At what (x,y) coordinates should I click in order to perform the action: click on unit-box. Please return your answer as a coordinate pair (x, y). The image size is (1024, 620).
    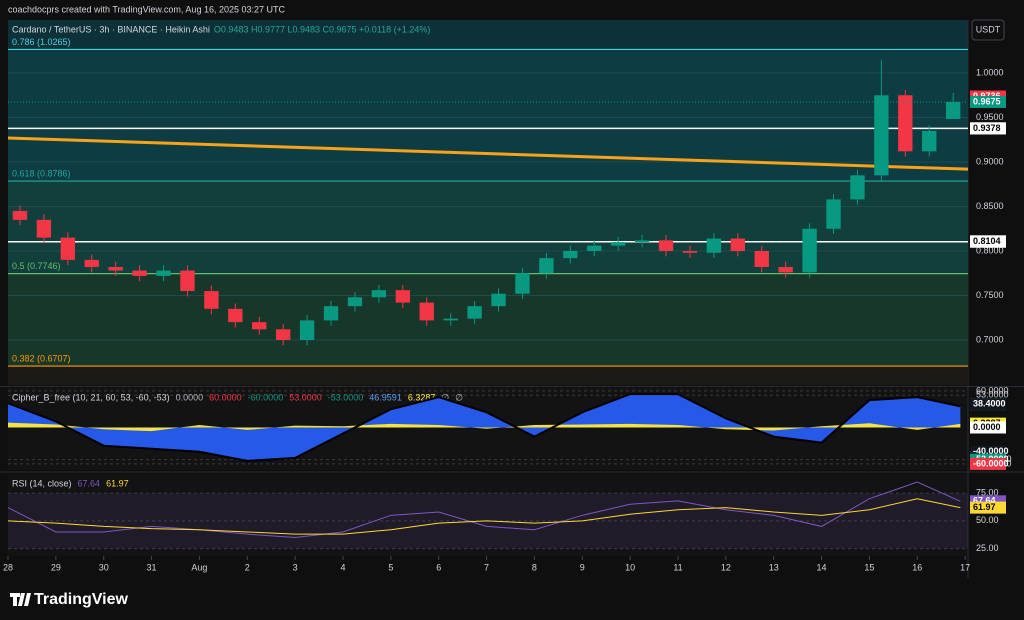
    Looking at the image, I should click on (988, 30).